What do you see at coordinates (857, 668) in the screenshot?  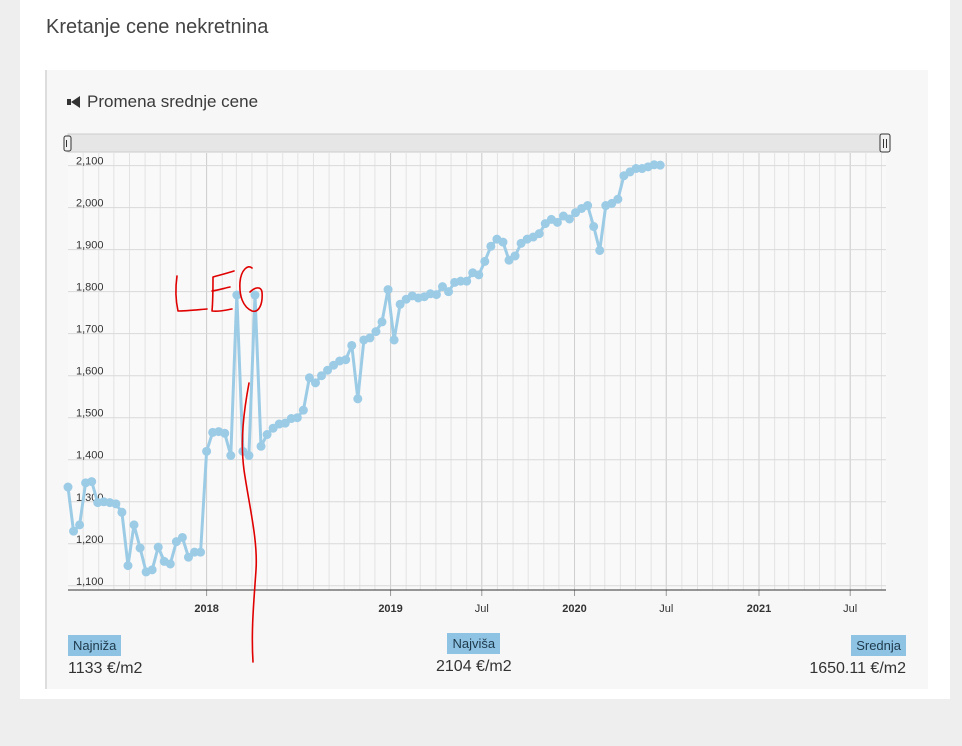 I see `stat-avg-value: 1650.11 €/m2` at bounding box center [857, 668].